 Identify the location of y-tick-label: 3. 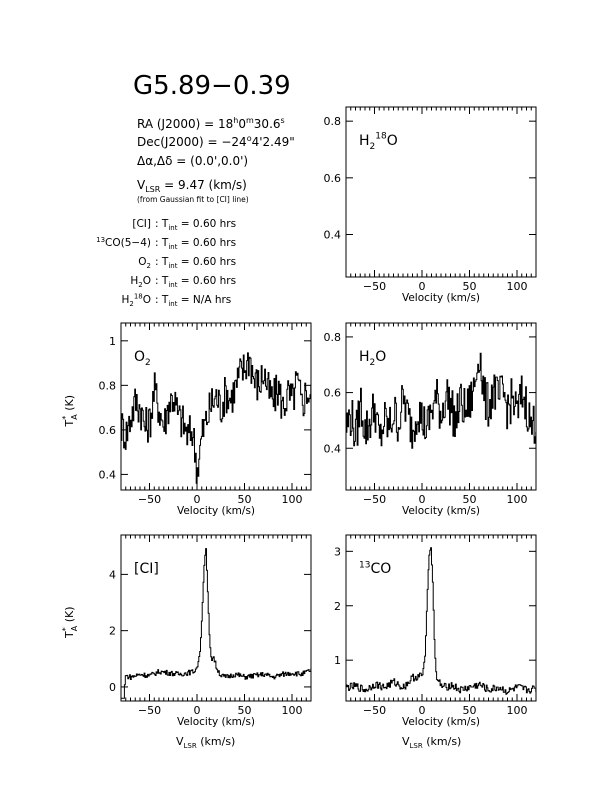
(337, 551).